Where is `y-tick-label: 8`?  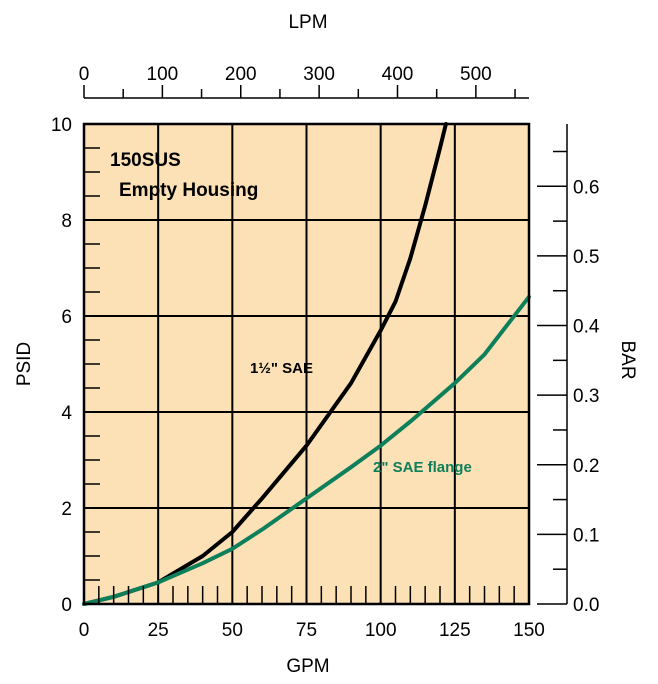 y-tick-label: 8 is located at coordinates (66, 221).